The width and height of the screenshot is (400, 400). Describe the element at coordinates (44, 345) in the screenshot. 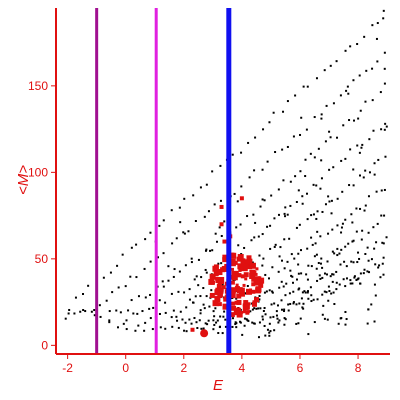

I see `y-tick-label: 0` at that location.